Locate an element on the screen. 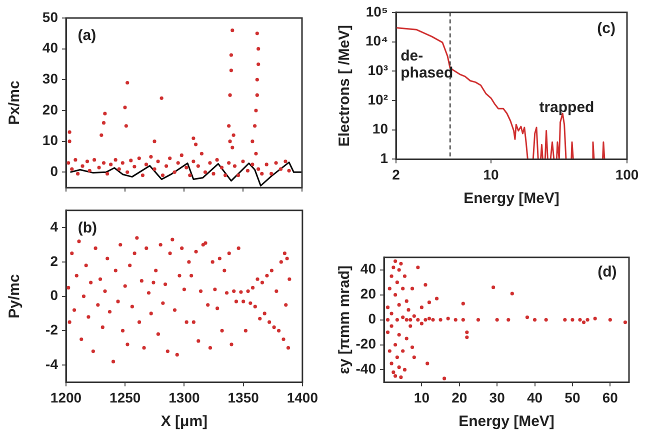 The width and height of the screenshot is (647, 435). x-tick-label: 2 is located at coordinates (396, 174).